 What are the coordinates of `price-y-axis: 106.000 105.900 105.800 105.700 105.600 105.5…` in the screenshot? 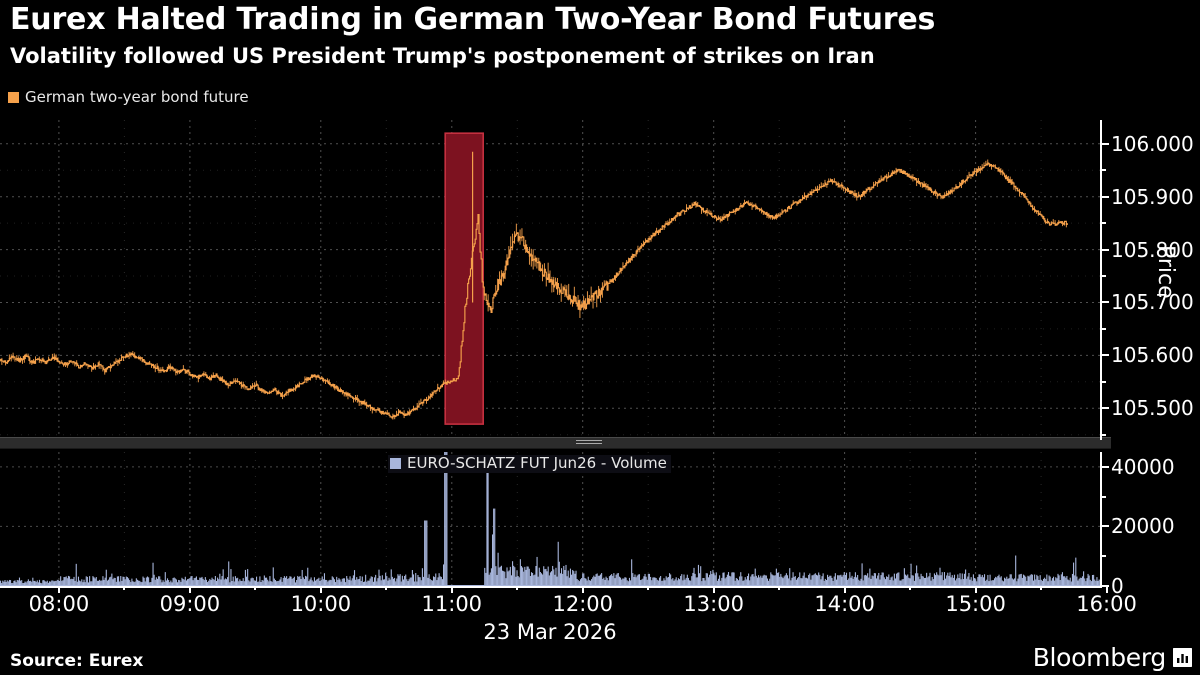 It's located at (1150, 280).